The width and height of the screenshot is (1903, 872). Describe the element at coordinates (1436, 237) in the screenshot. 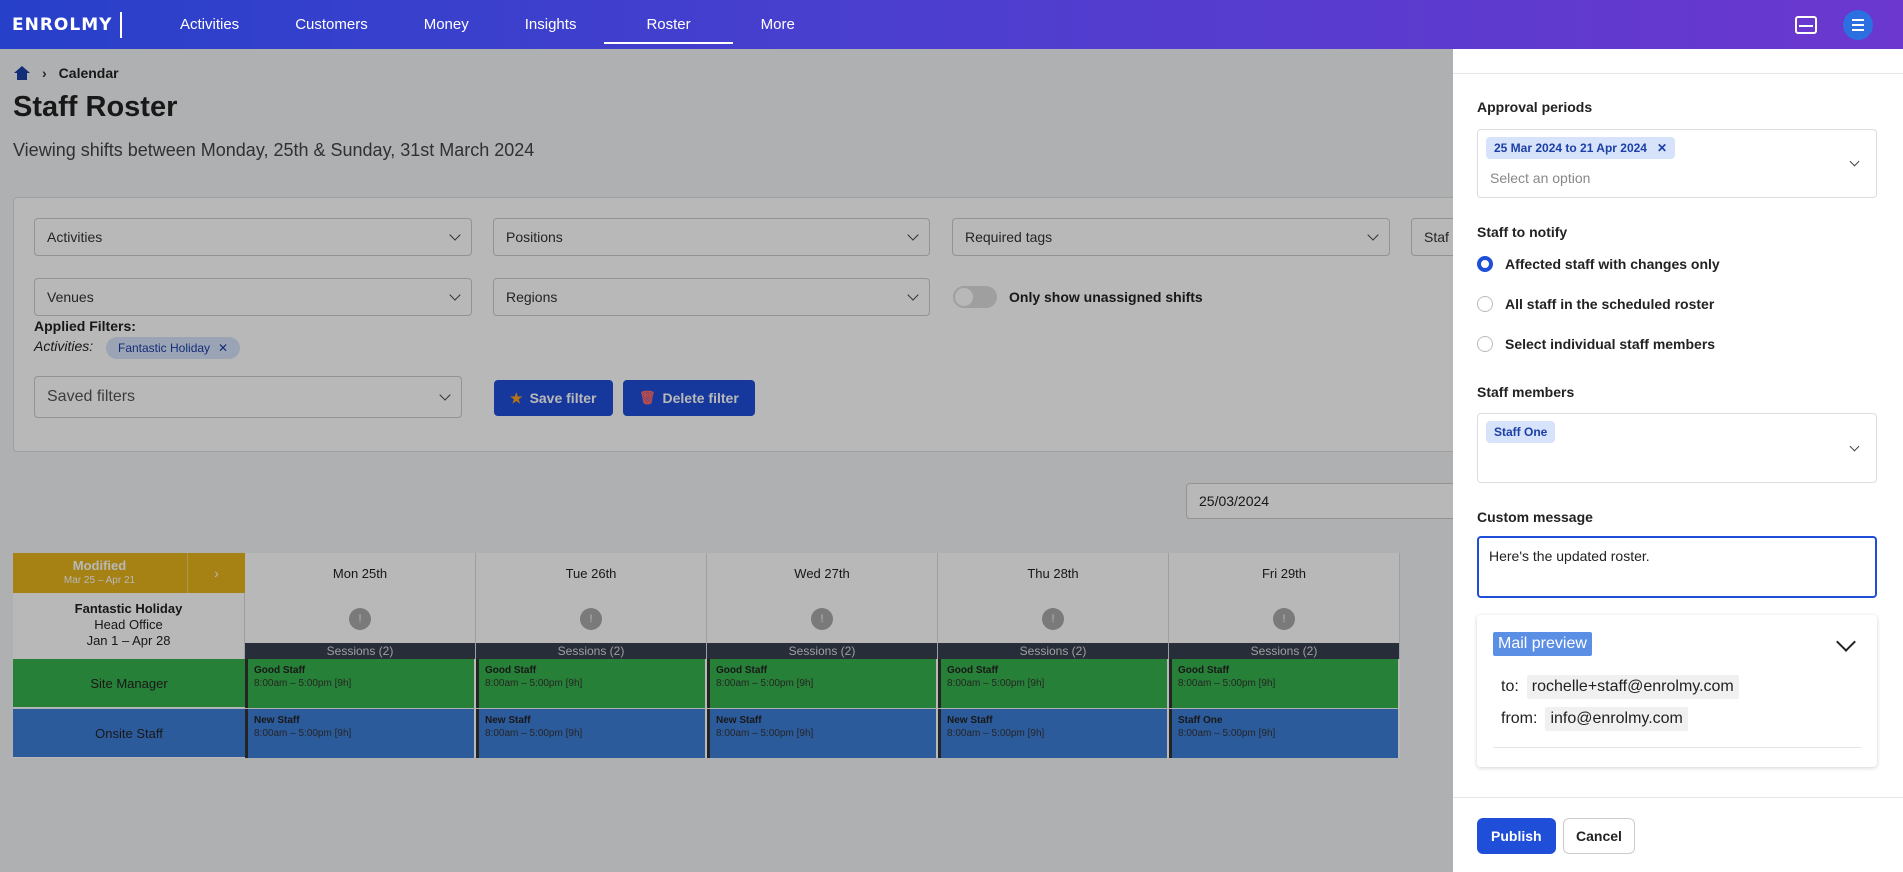

I see `staff-select-label: Staf` at that location.